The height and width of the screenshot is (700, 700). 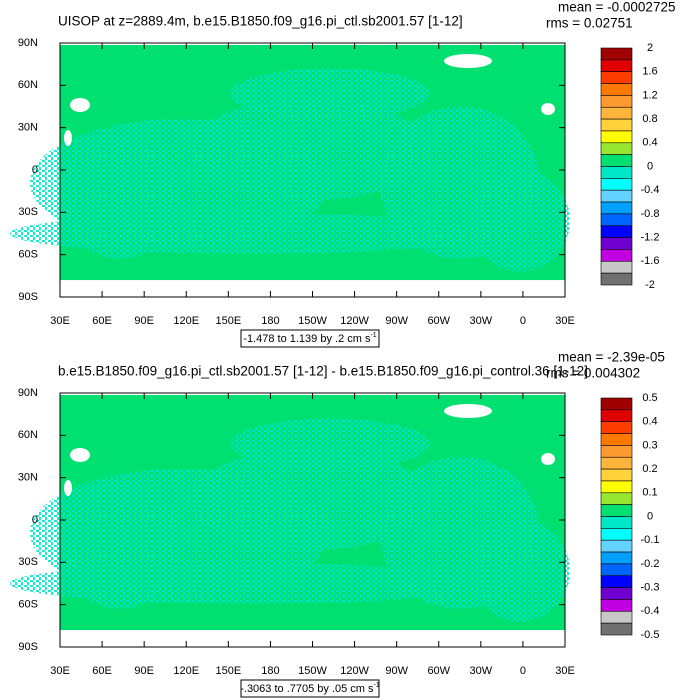 I want to click on colorbar-label: -1.2, so click(x=650, y=238).